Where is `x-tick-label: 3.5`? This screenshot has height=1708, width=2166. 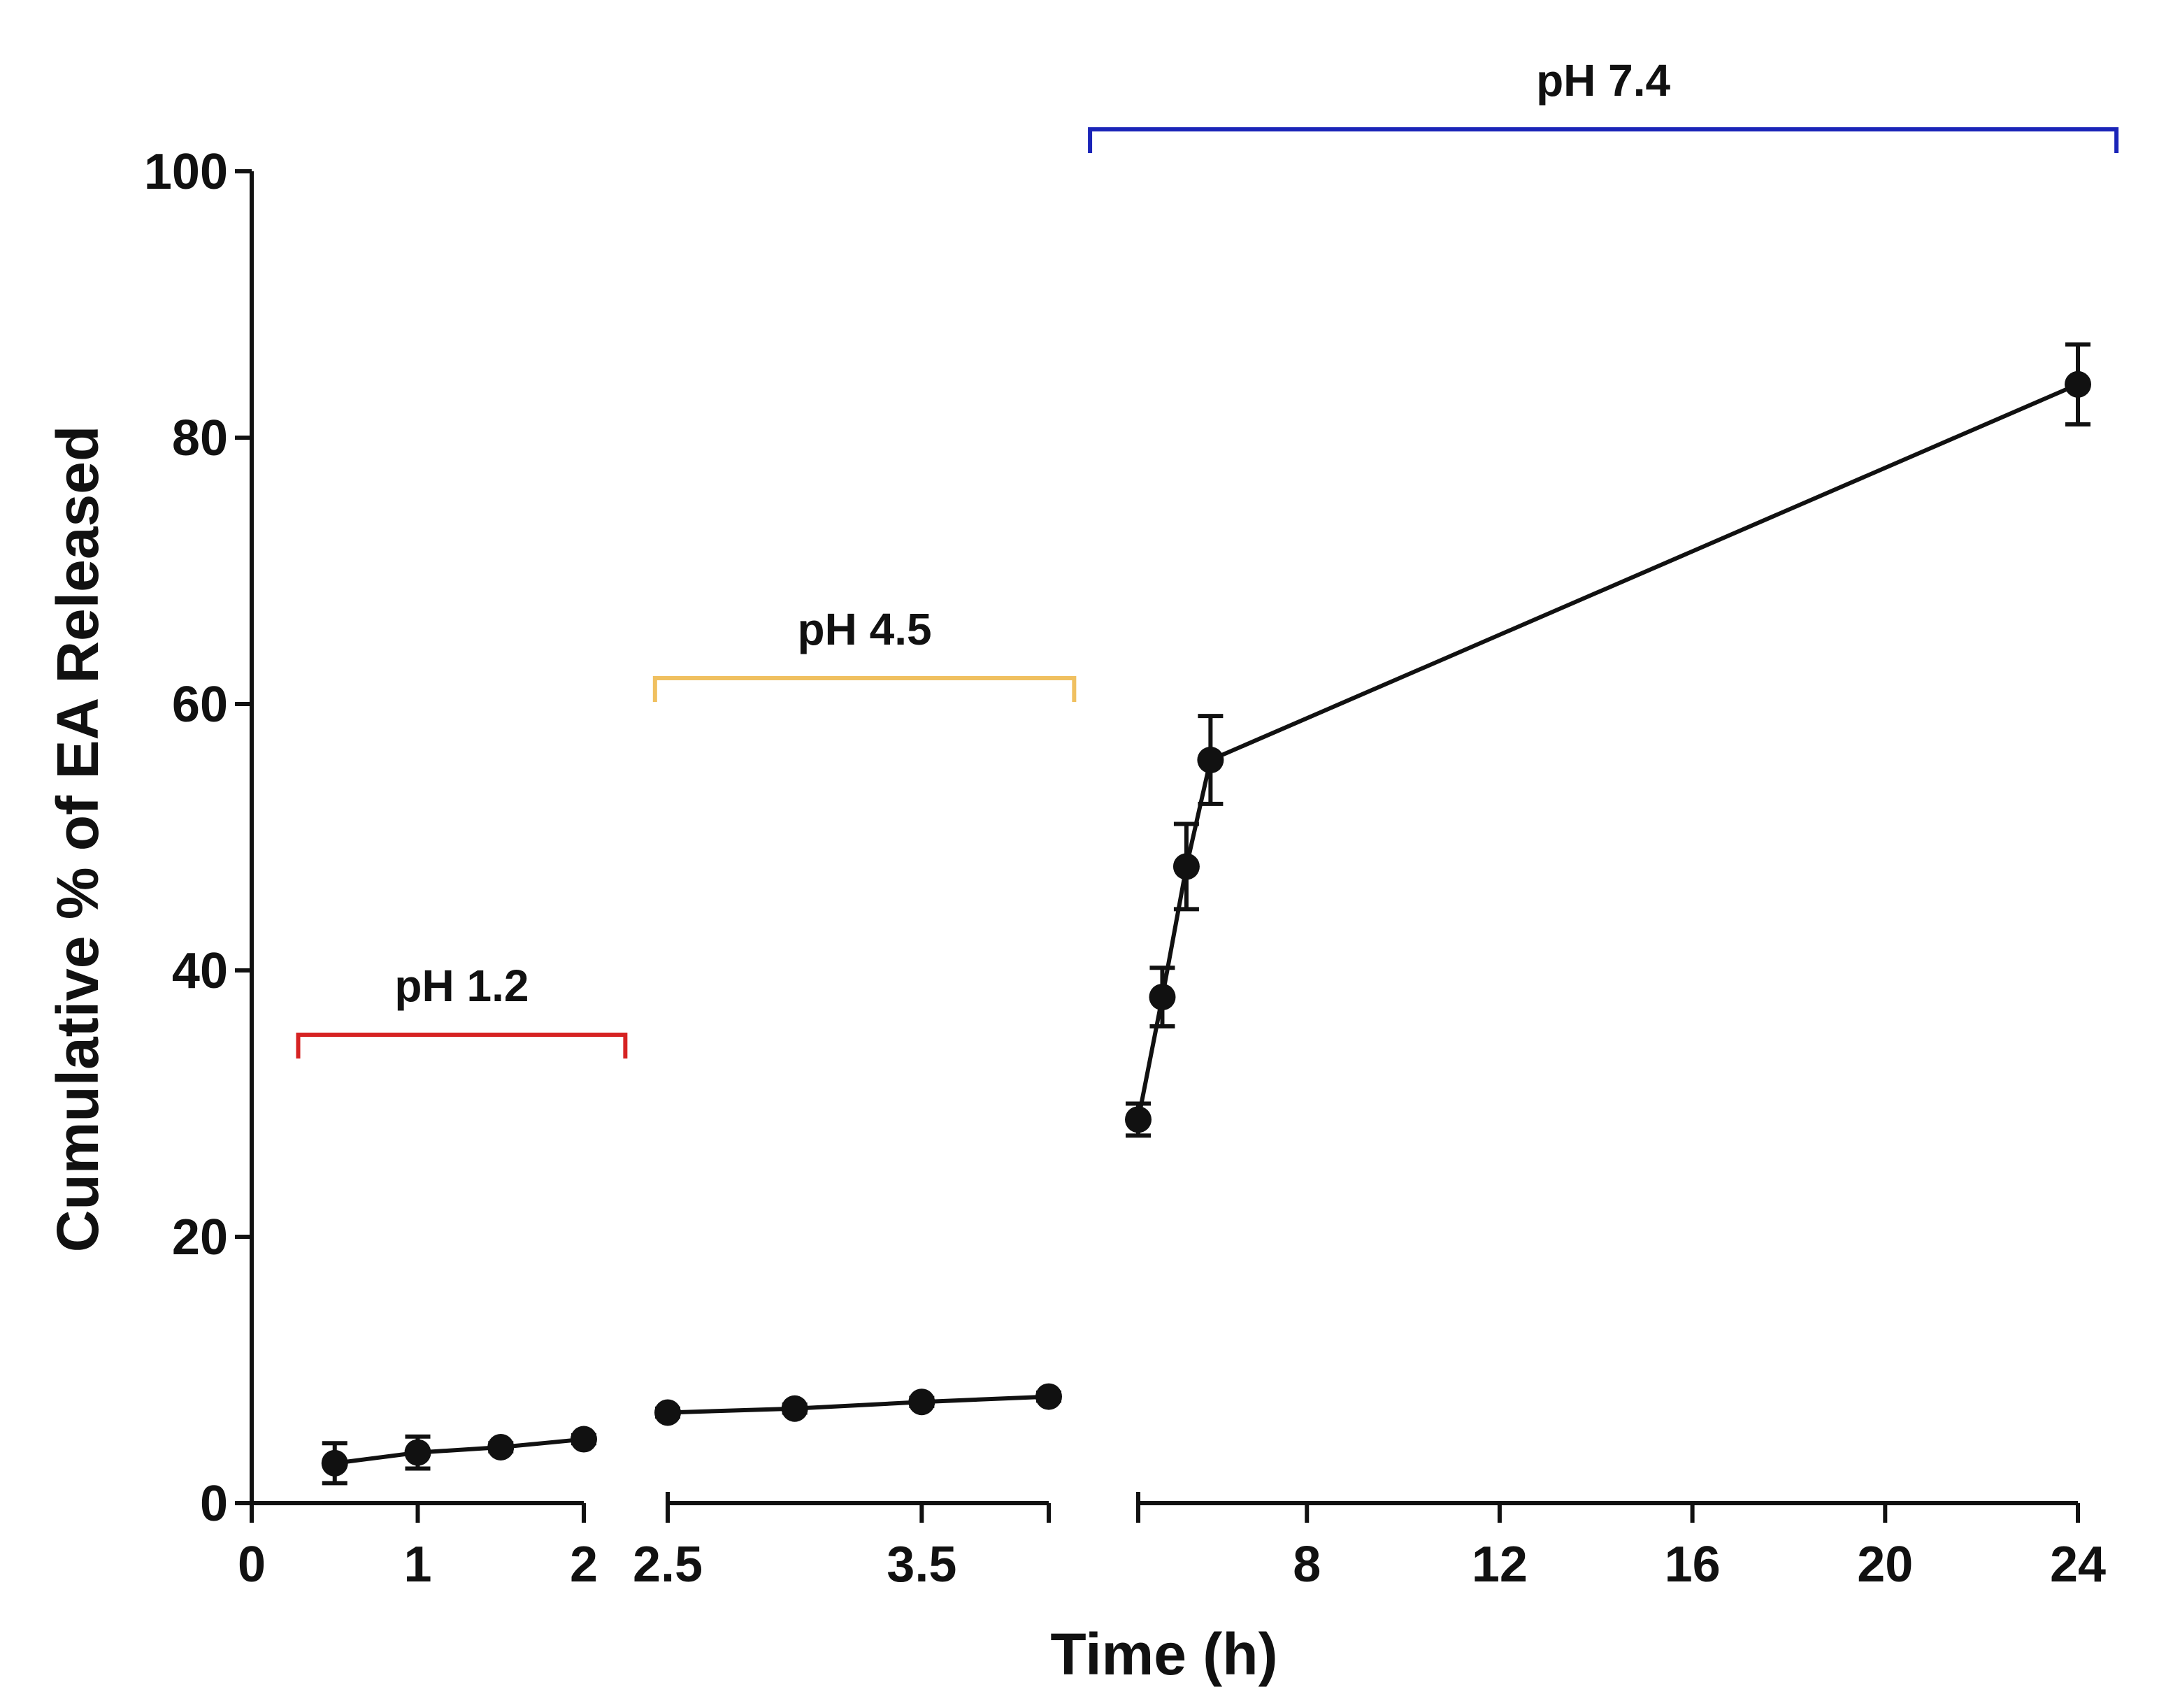
x-tick-label: 3.5 is located at coordinates (921, 1565).